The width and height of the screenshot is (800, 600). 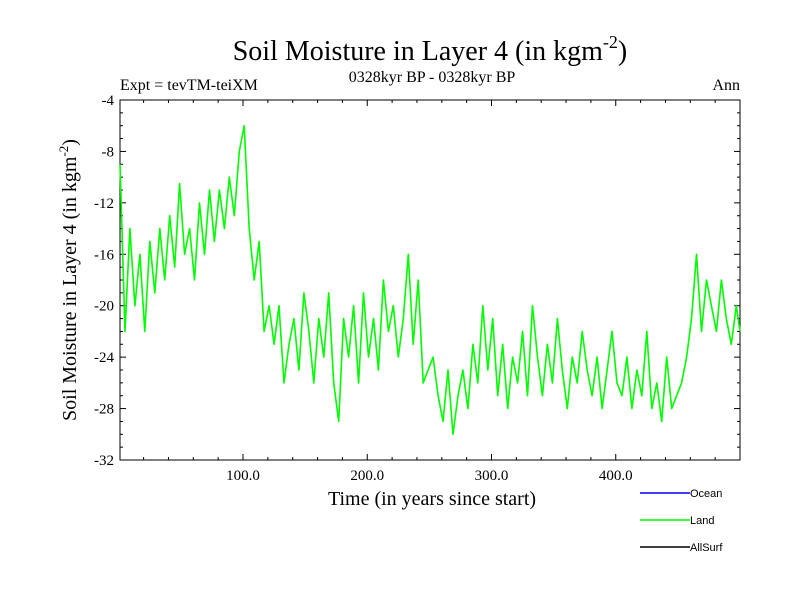 What do you see at coordinates (706, 548) in the screenshot?
I see `legend-label-allsurf: AllSurf` at bounding box center [706, 548].